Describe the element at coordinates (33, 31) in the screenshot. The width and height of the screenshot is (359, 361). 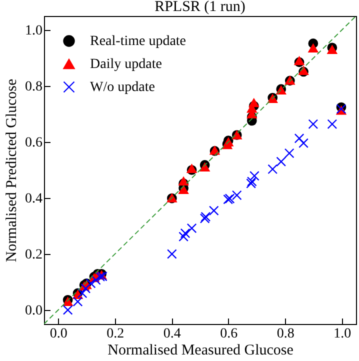
I see `y-tick-label: 1.0` at that location.